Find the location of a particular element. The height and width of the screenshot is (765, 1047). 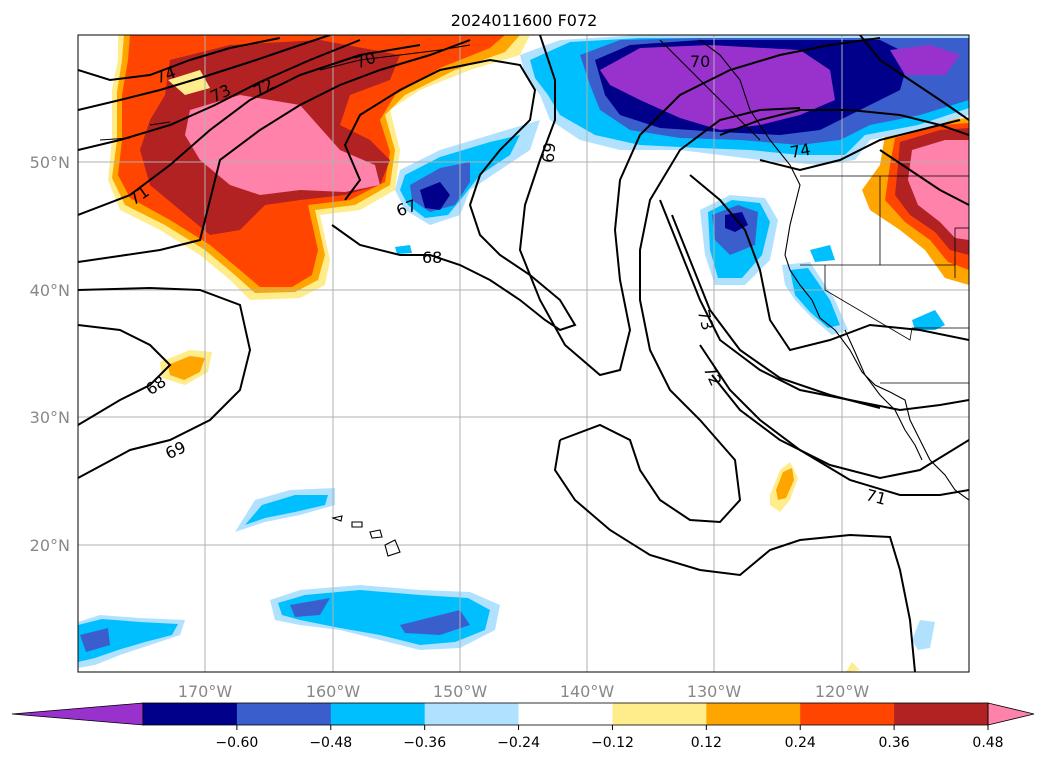

lon-label-160w: 160°W is located at coordinates (333, 691).